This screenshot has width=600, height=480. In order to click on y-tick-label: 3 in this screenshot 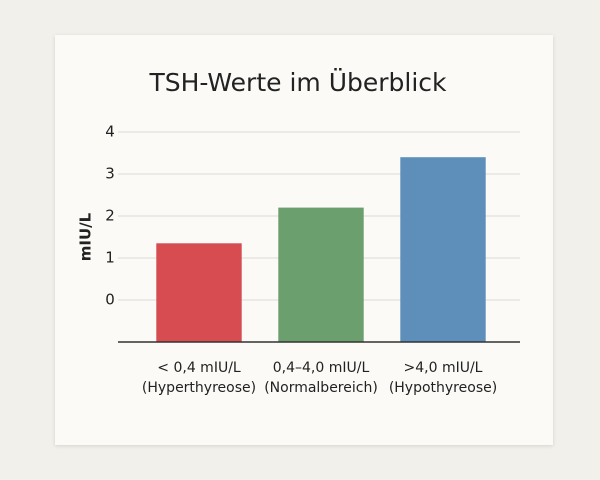, I will do `click(110, 174)`.